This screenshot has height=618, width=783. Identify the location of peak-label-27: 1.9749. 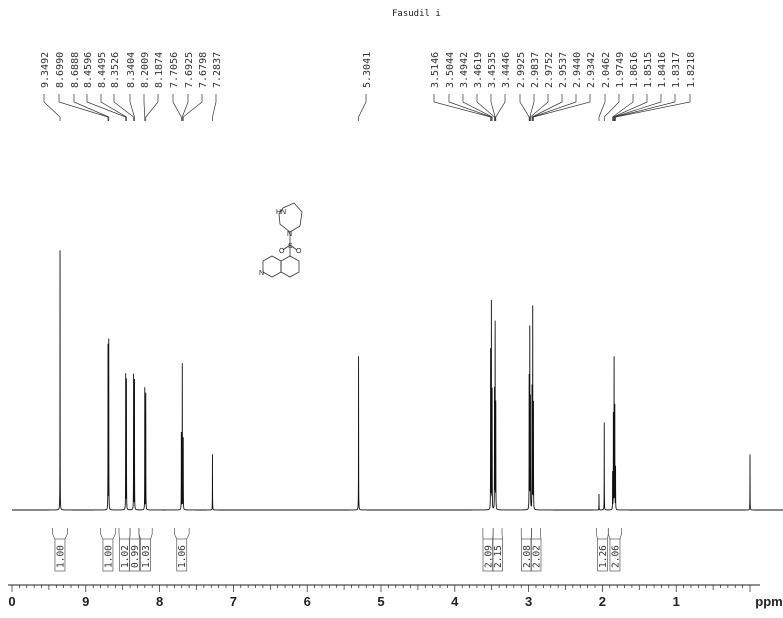
(620, 70).